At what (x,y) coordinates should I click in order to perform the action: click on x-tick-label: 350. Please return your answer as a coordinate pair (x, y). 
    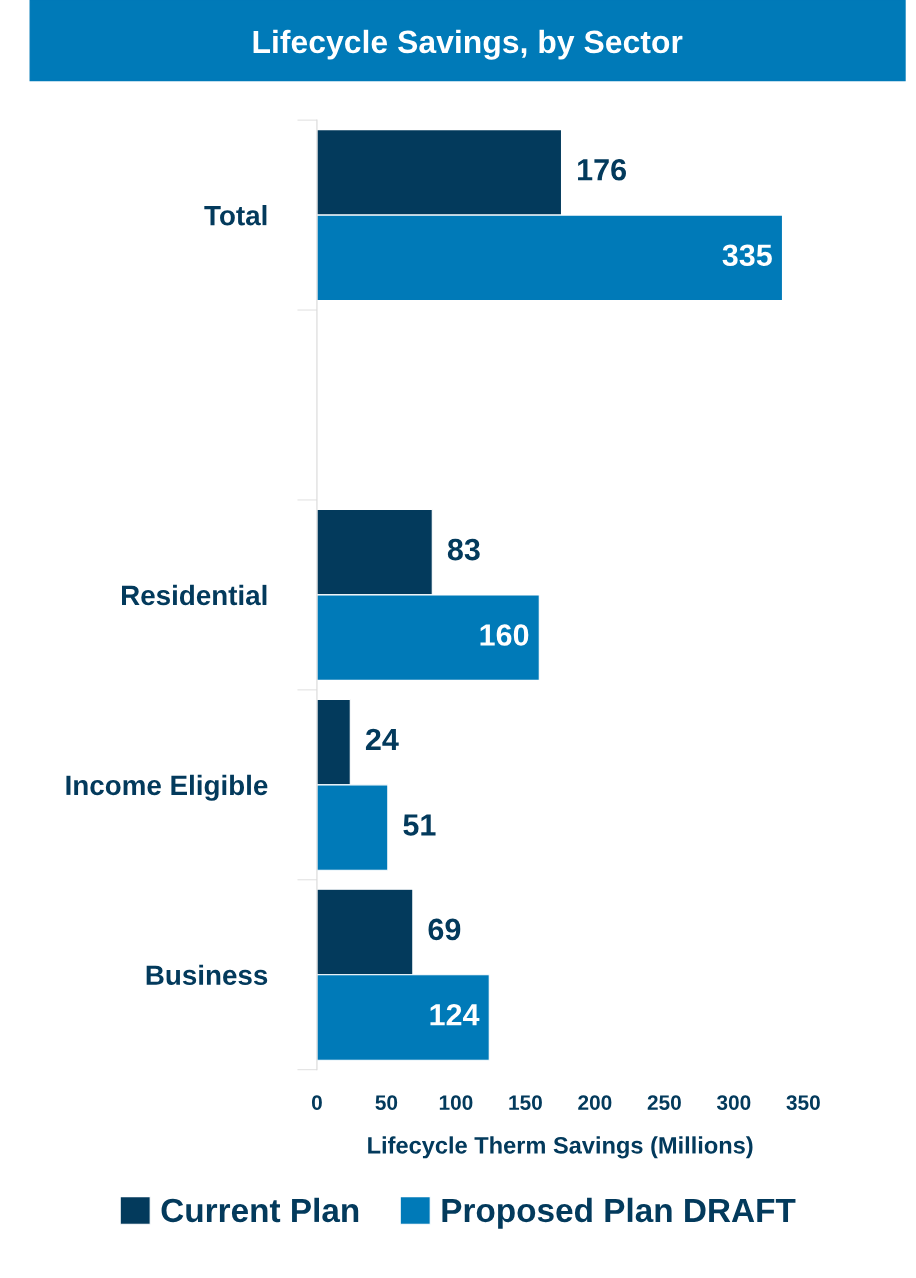
    Looking at the image, I should click on (803, 1103).